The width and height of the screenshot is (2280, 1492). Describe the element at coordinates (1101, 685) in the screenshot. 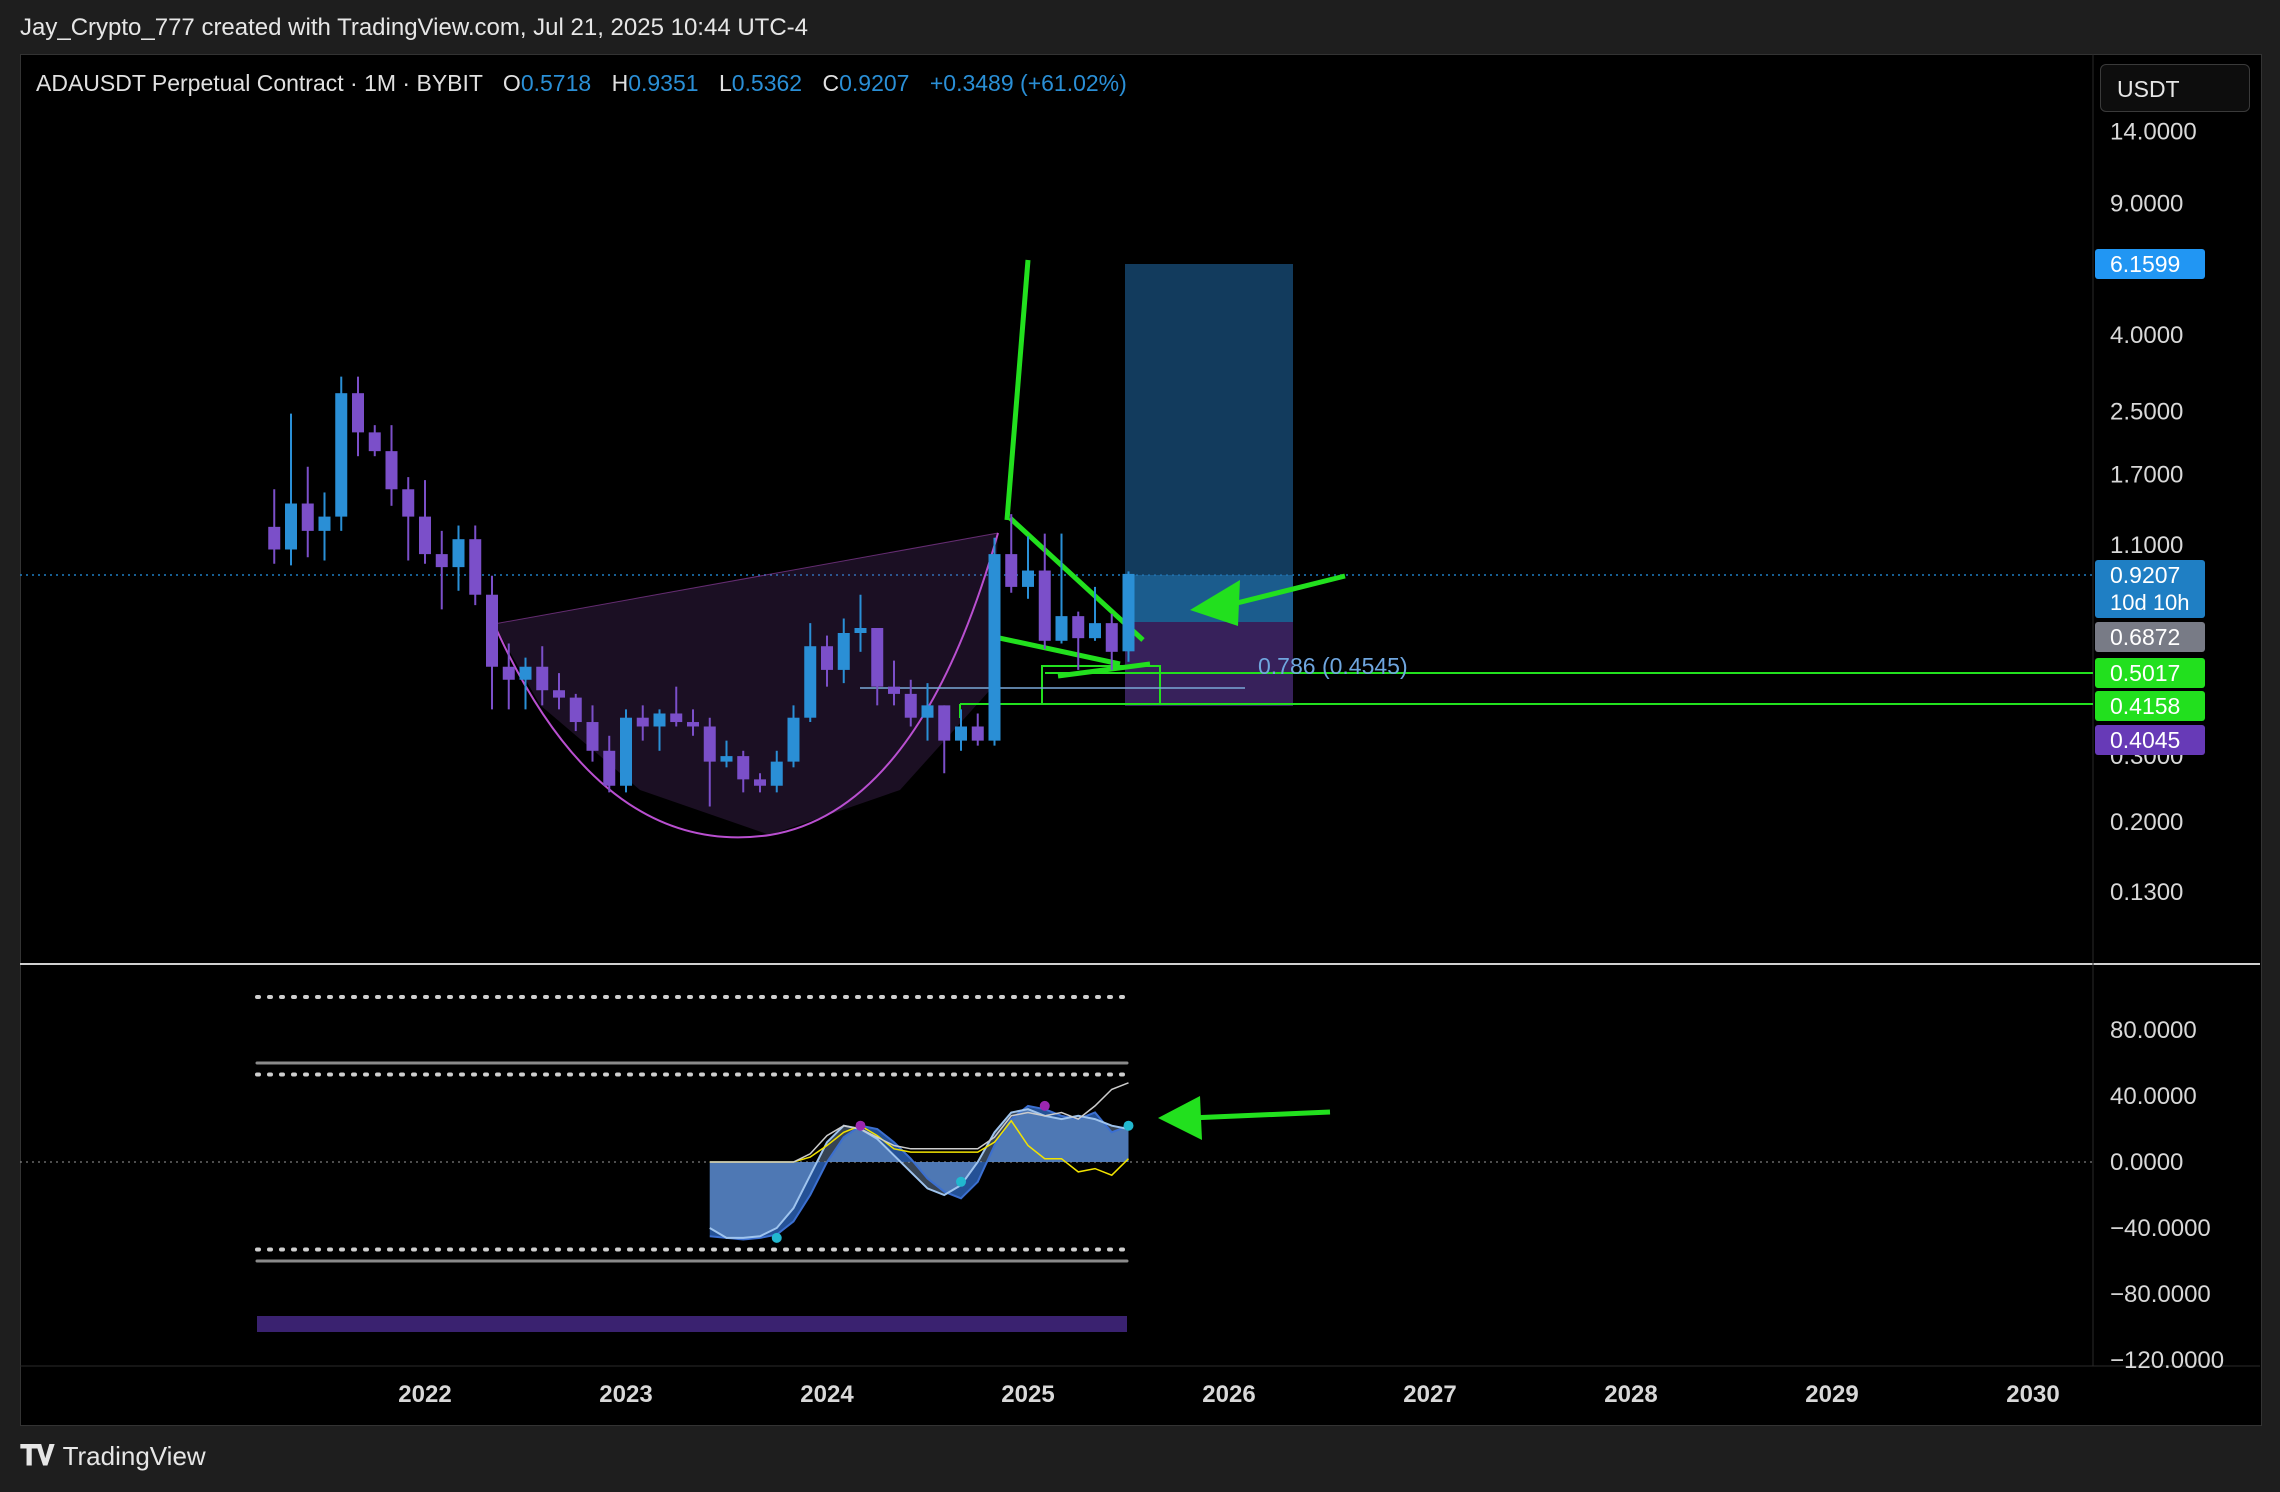

I see `support-zone-box` at that location.